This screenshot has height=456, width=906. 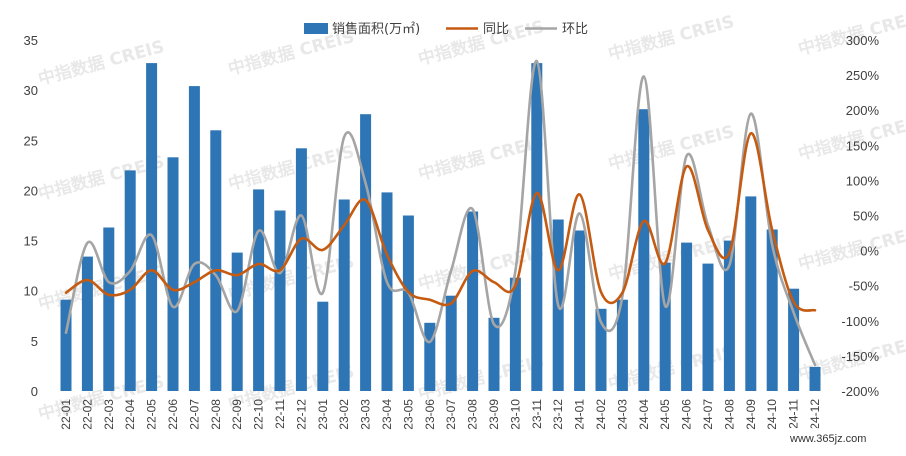 What do you see at coordinates (644, 414) in the screenshot?
I see `x-tick-label: 24-04` at bounding box center [644, 414].